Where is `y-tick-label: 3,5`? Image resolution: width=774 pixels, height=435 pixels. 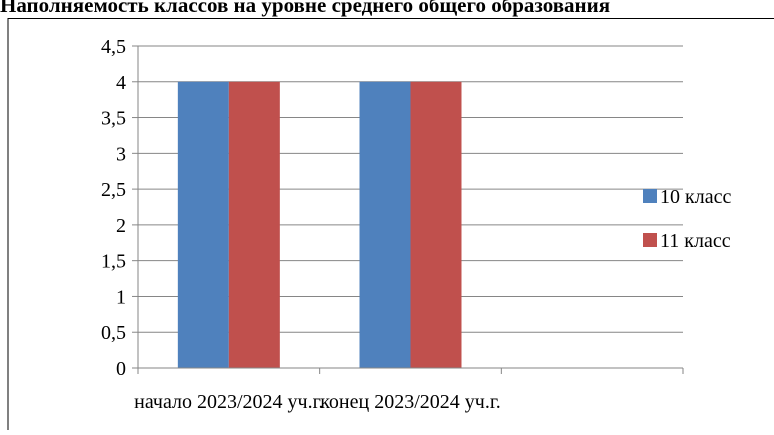 y-tick-label: 3,5 is located at coordinates (113, 119).